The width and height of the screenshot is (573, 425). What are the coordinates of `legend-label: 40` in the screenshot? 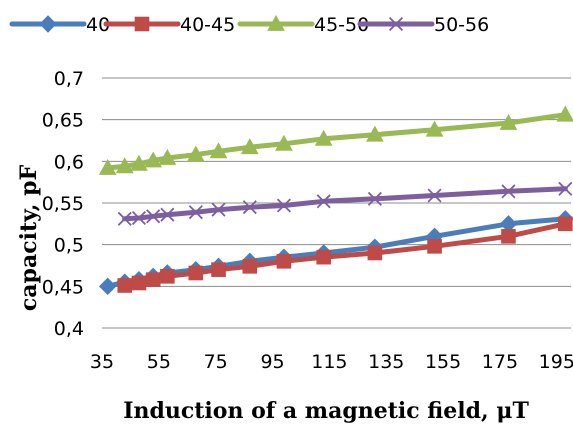 It's located at (98, 25).